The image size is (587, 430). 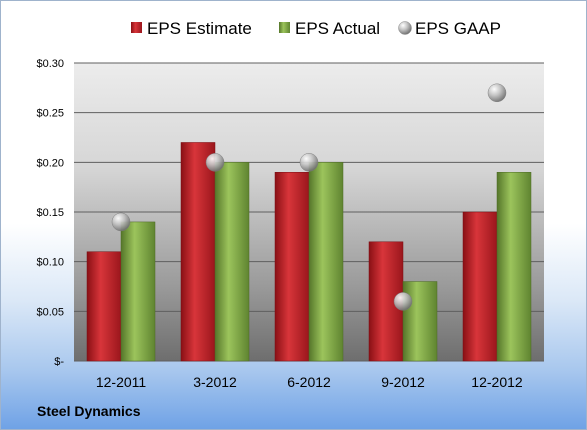 I want to click on x-tick-label: 9-2012, so click(x=403, y=382).